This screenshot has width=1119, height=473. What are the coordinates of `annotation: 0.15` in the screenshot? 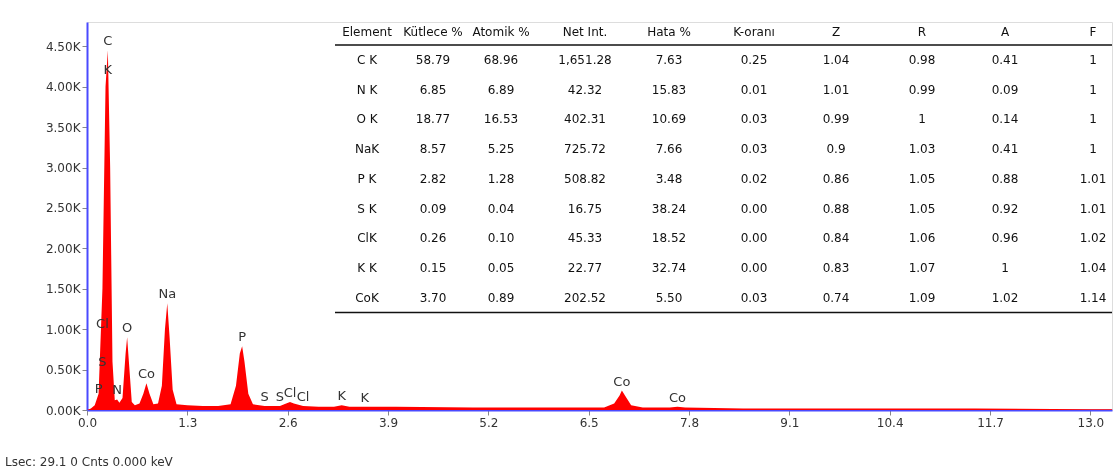 It's located at (433, 267).